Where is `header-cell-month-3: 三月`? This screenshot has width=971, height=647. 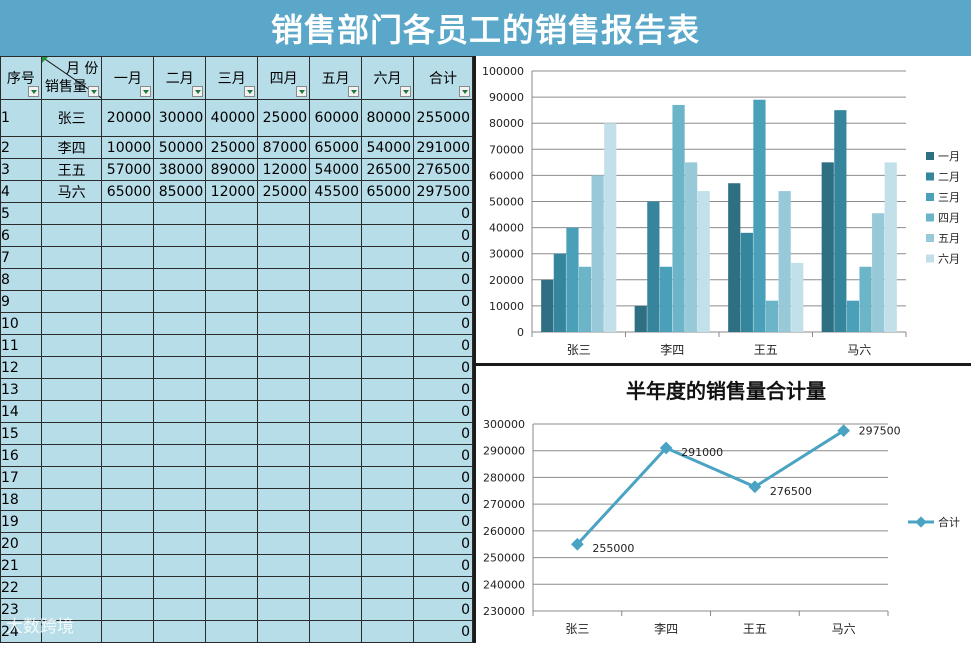
header-cell-month-3: 三月 is located at coordinates (232, 78).